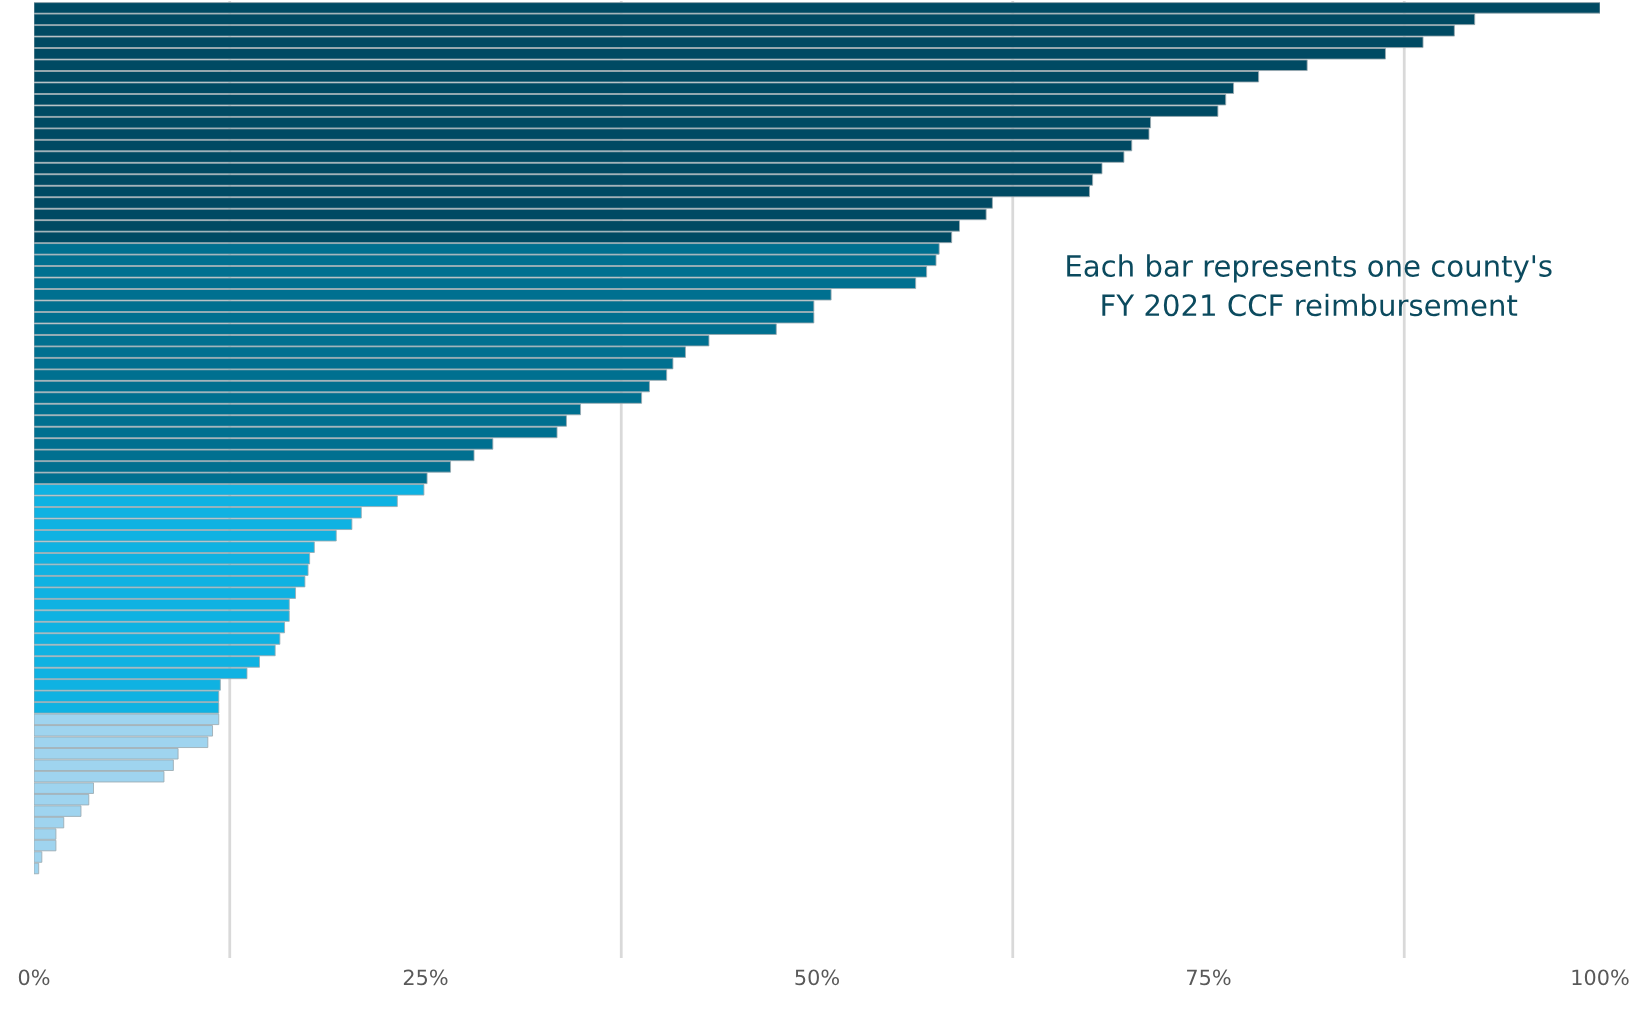  I want to click on x-tick-label: 0%, so click(34, 977).